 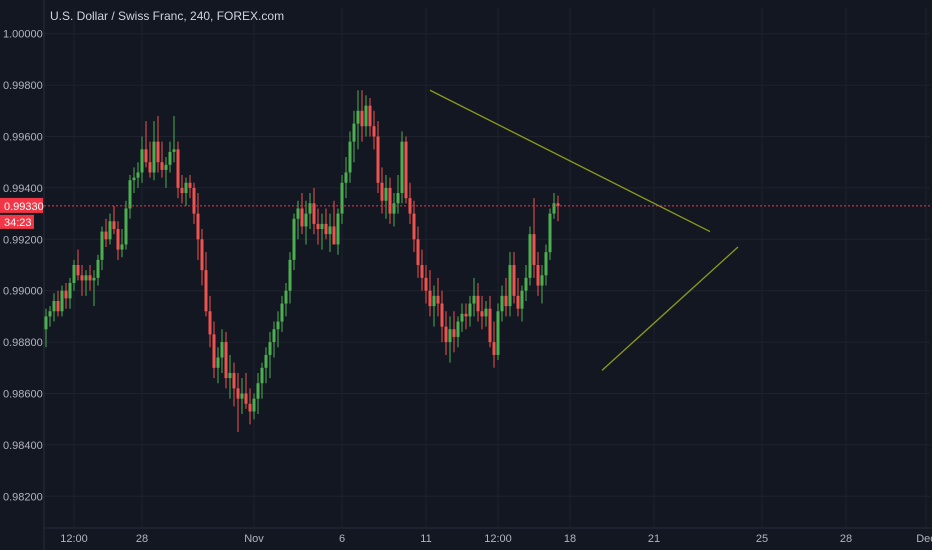 What do you see at coordinates (670, 308) in the screenshot?
I see `trendline-lower` at bounding box center [670, 308].